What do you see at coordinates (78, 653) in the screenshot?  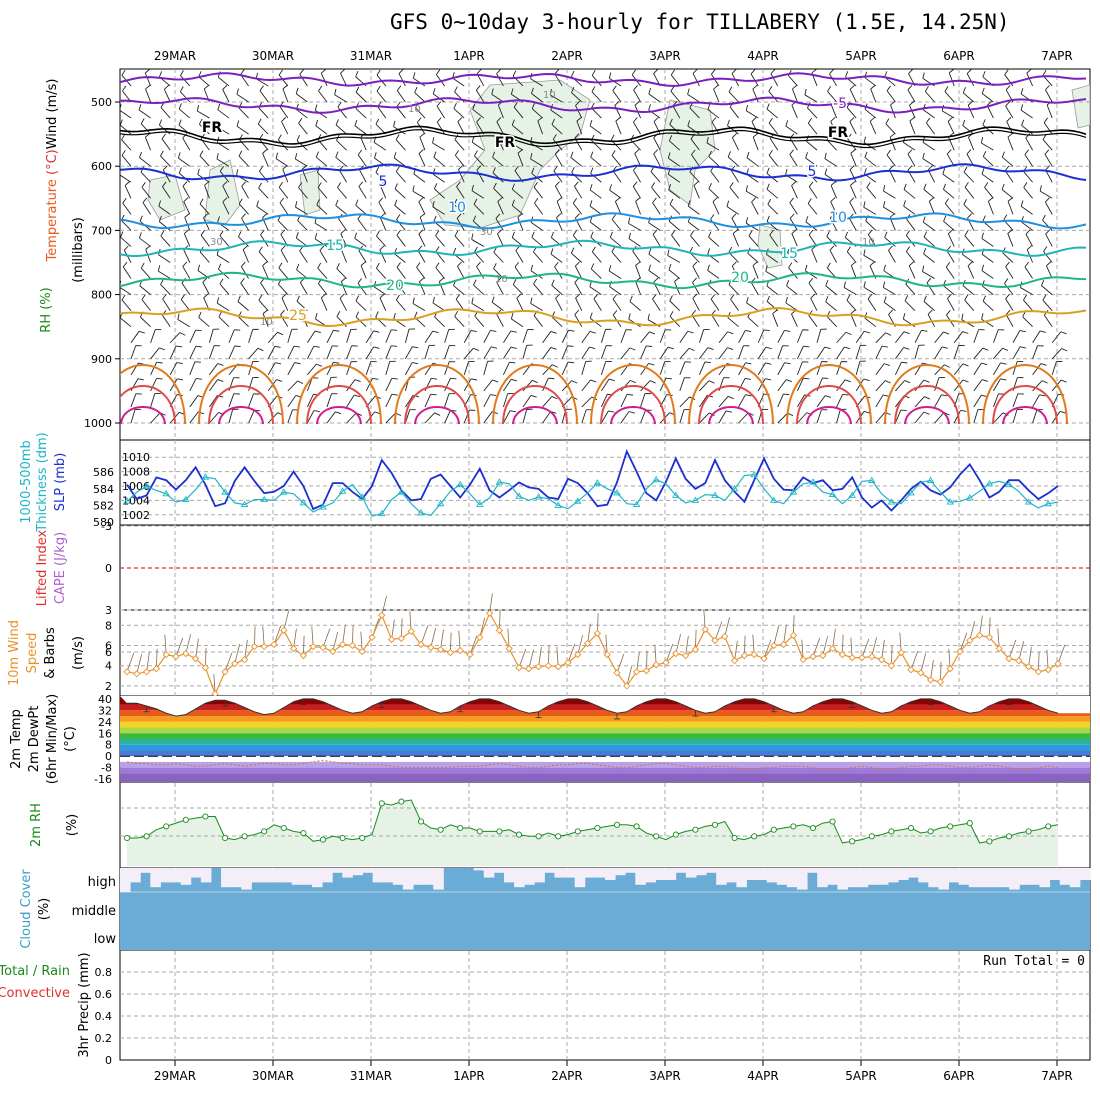 I see `y-label-wind-4: (m/s)` at bounding box center [78, 653].